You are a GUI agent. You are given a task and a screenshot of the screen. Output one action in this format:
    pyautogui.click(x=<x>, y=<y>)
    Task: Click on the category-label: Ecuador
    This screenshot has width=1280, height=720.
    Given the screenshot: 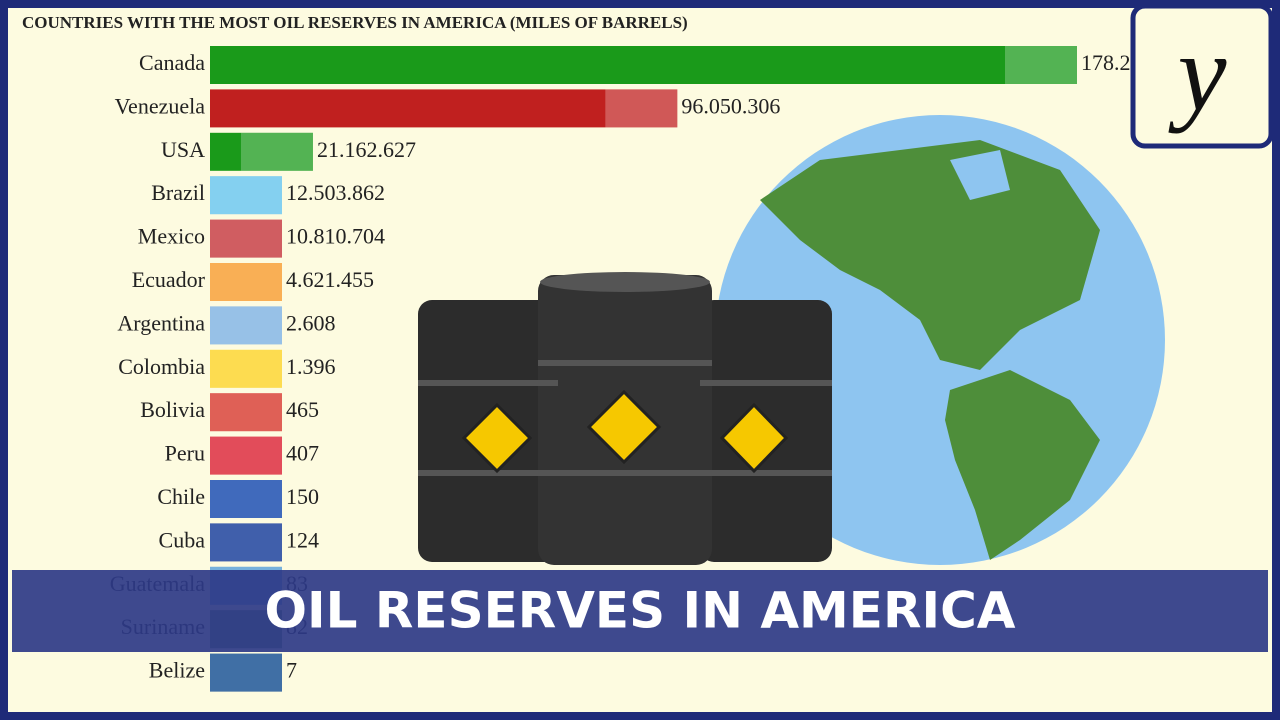 What is the action you would take?
    pyautogui.click(x=169, y=279)
    